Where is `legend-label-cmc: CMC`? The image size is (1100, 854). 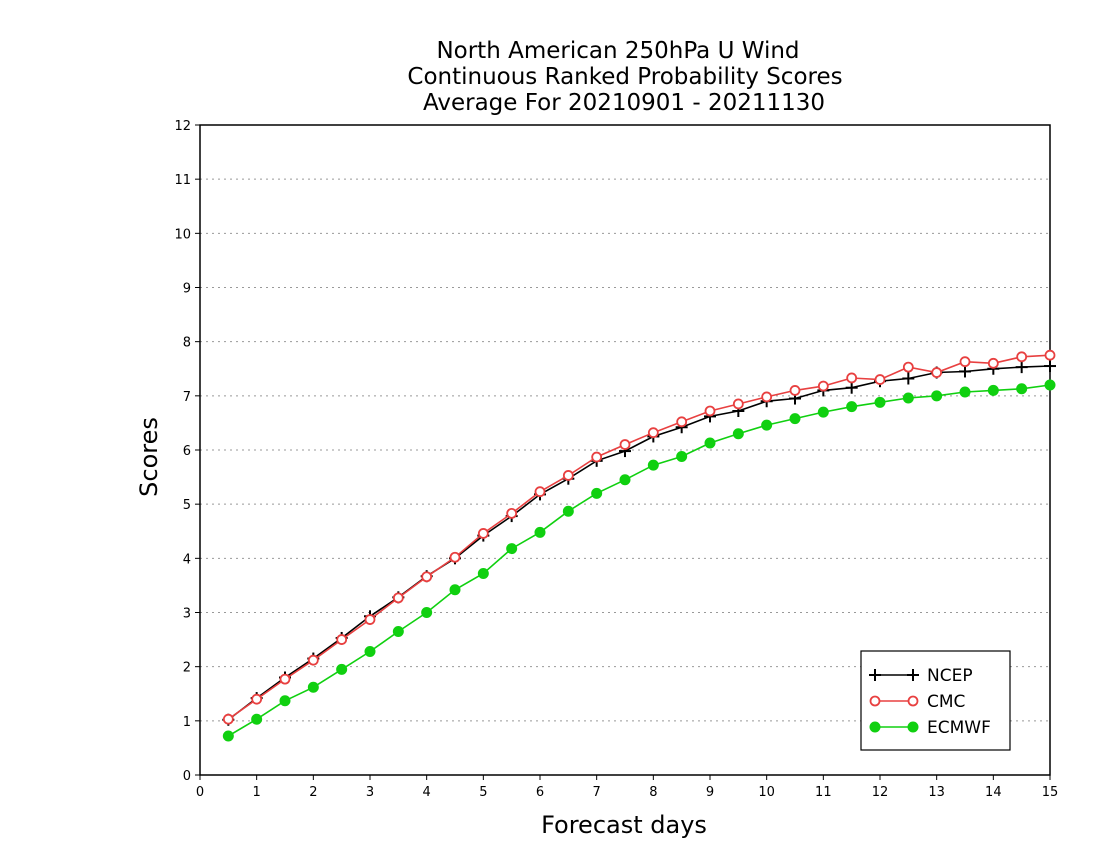
legend-label-cmc: CMC is located at coordinates (946, 702).